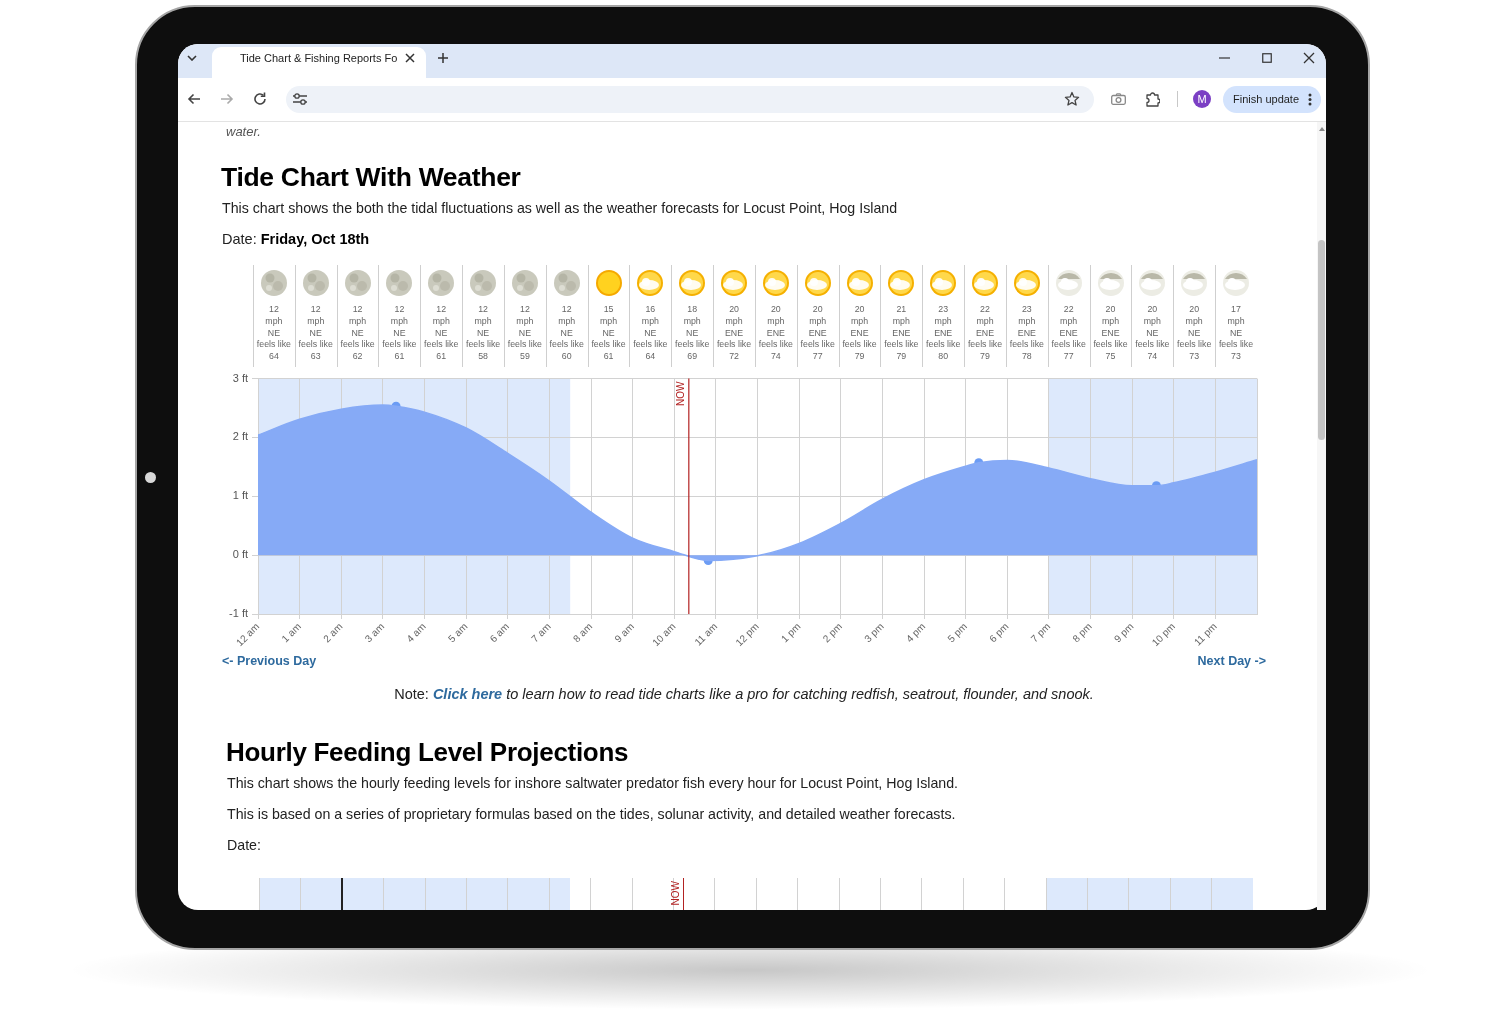 This screenshot has height=1033, width=1500. What do you see at coordinates (664, 634) in the screenshot?
I see `x-tick-label: 10 am` at bounding box center [664, 634].